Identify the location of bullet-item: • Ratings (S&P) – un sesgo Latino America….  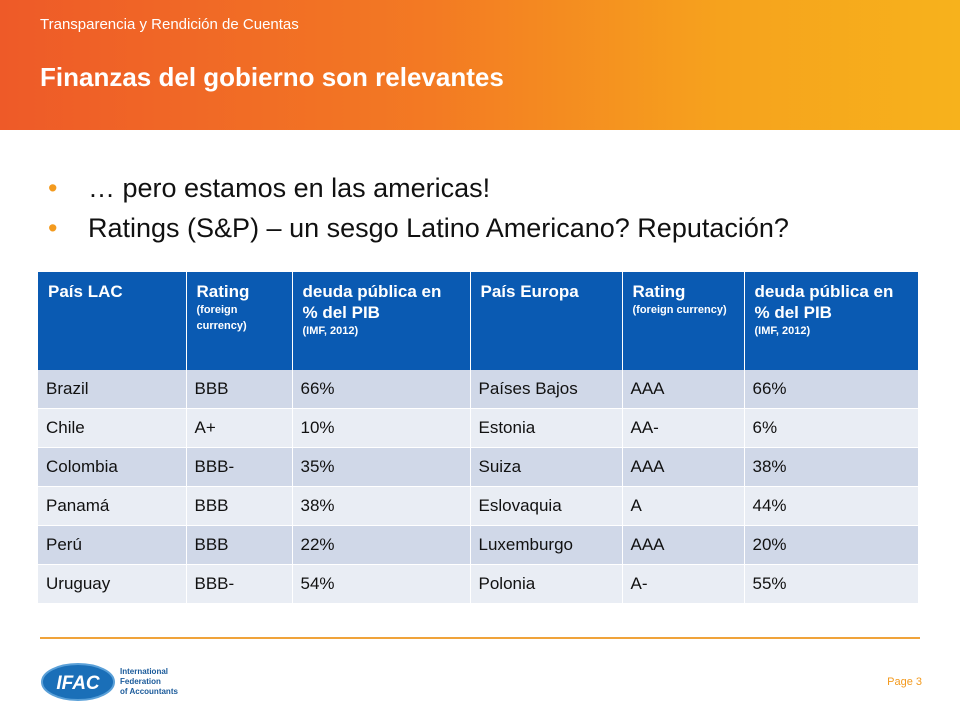
(418, 228).